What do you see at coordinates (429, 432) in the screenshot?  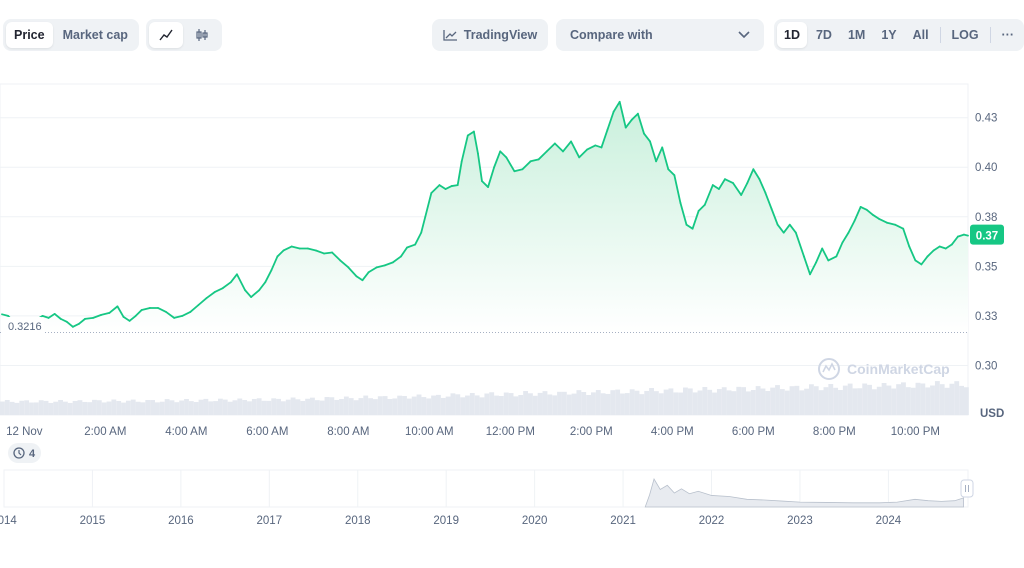 I see `x-tick-label: 10:00 AM` at bounding box center [429, 432].